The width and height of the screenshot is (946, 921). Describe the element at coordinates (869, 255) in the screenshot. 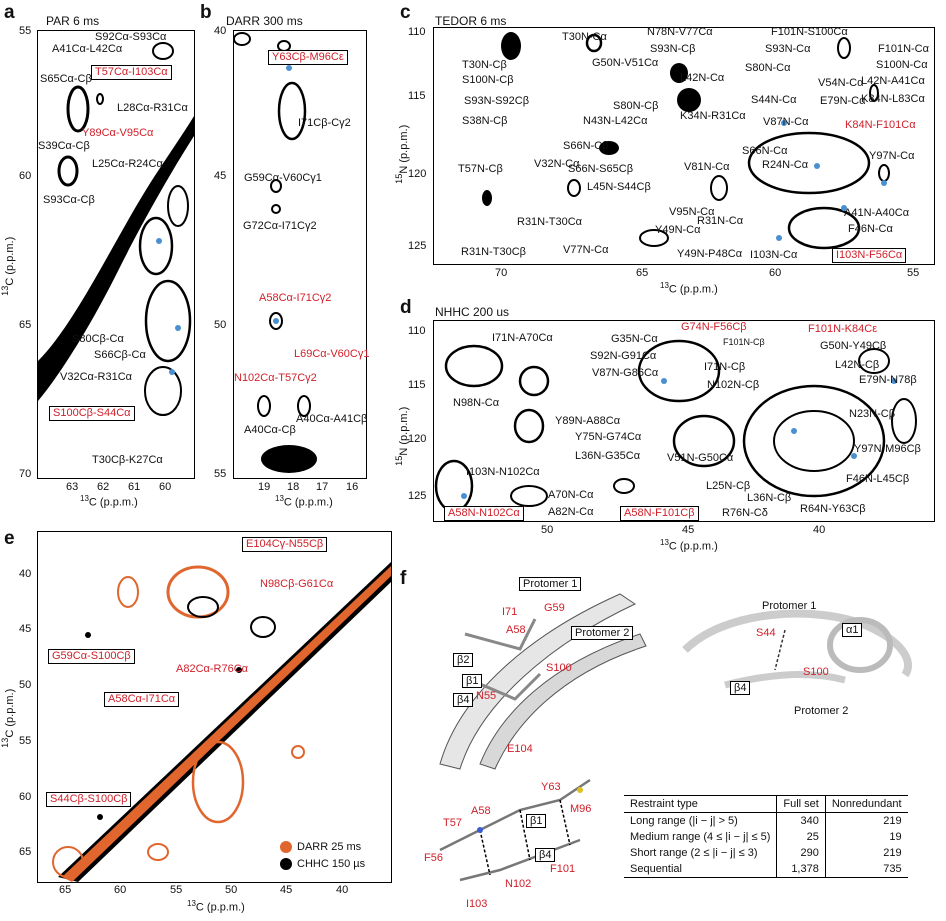

I see `annotation-highlighted: I103N-F56Cα` at that location.